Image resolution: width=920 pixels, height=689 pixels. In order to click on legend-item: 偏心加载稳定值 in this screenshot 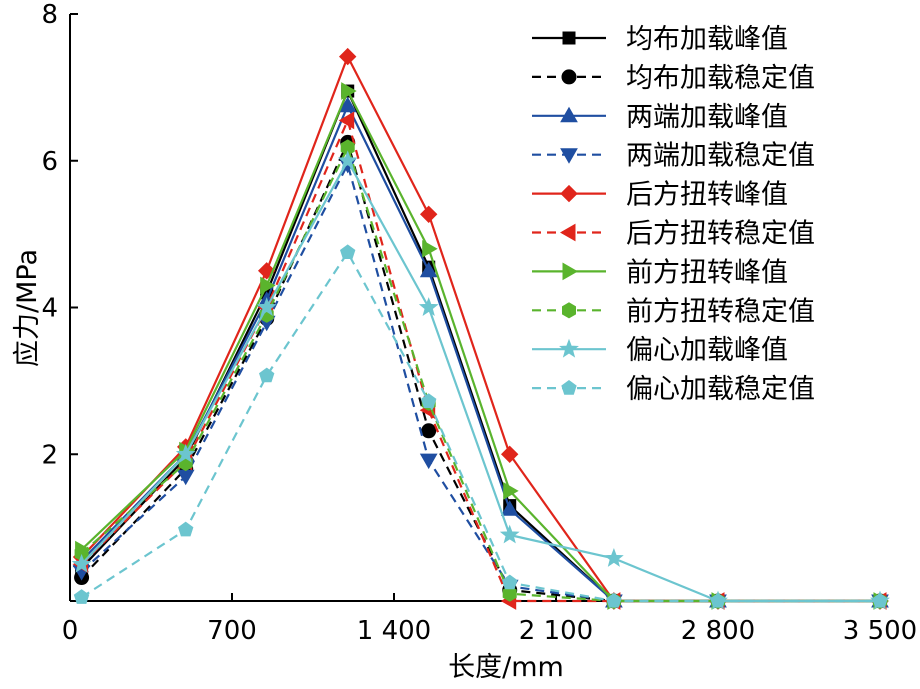, I will do `click(673, 389)`.